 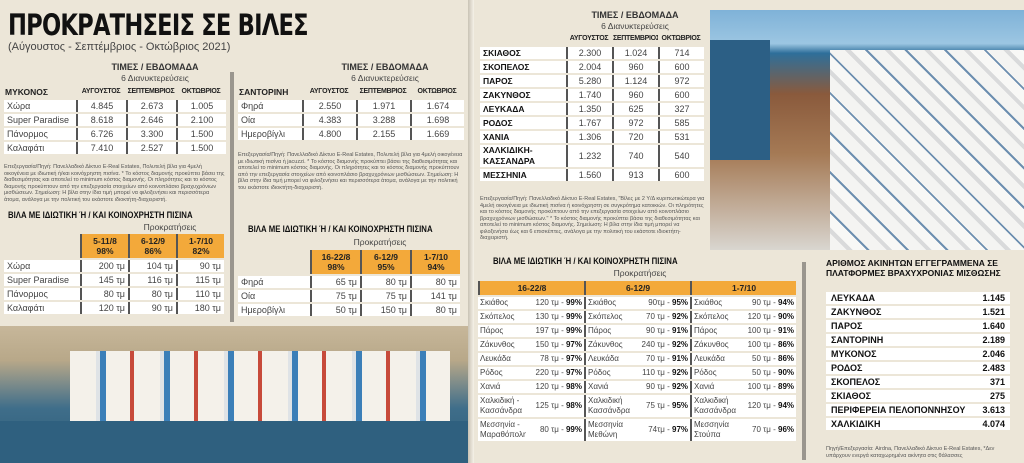 I want to click on place-cell: ΣΚΙΑΘΟΣ, so click(x=523, y=53).